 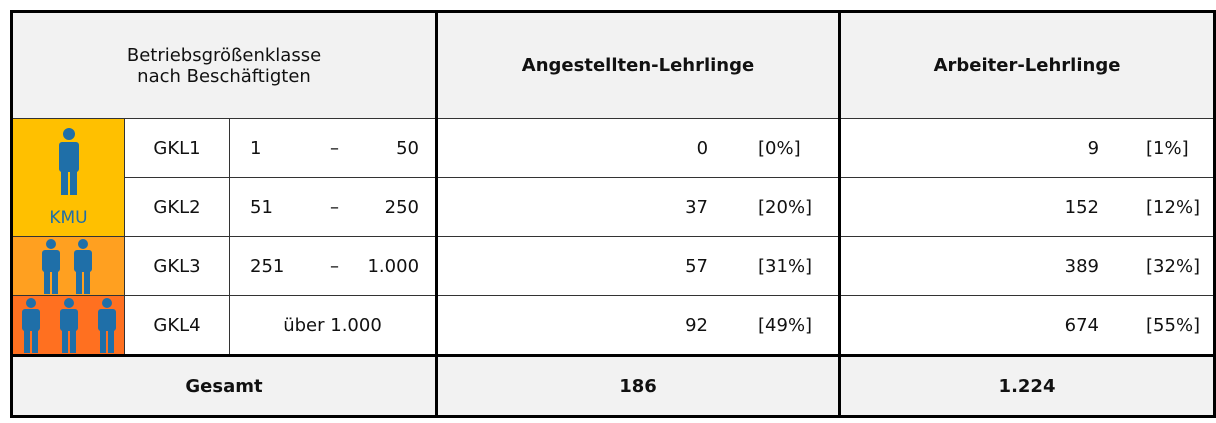 What do you see at coordinates (333, 325) in the screenshot?
I see `range-cell: über 1.000` at bounding box center [333, 325].